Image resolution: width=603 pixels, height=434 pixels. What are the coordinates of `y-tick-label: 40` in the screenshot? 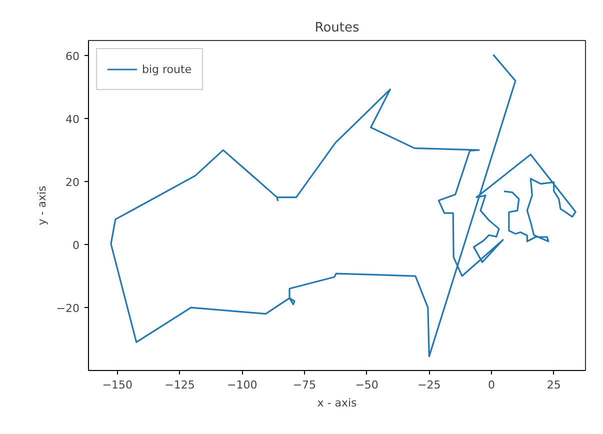 It's located at (73, 119).